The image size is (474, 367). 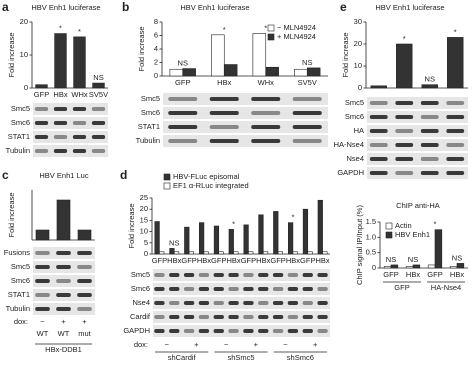 I want to click on y-tick-label: 8, so click(x=156, y=21).